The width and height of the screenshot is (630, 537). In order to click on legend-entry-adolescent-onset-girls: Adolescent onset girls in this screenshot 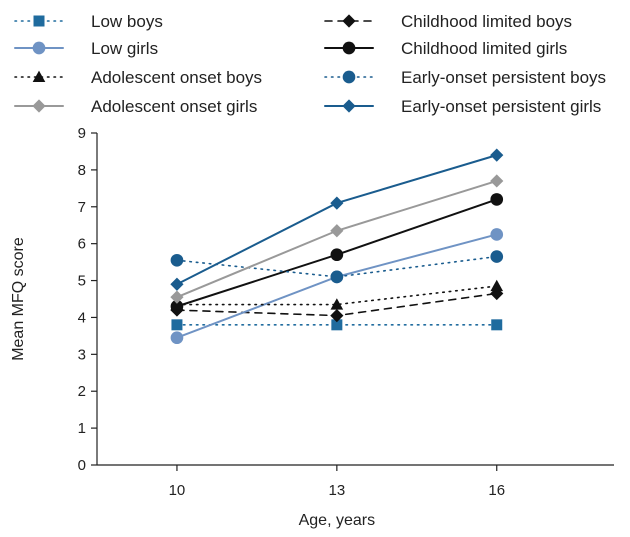, I will do `click(135, 106)`.